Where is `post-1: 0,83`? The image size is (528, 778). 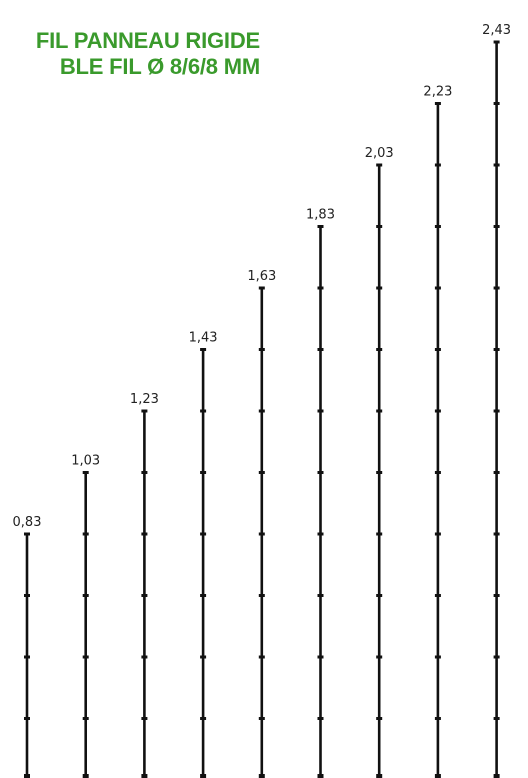 post-1: 0,83 is located at coordinates (27, 646).